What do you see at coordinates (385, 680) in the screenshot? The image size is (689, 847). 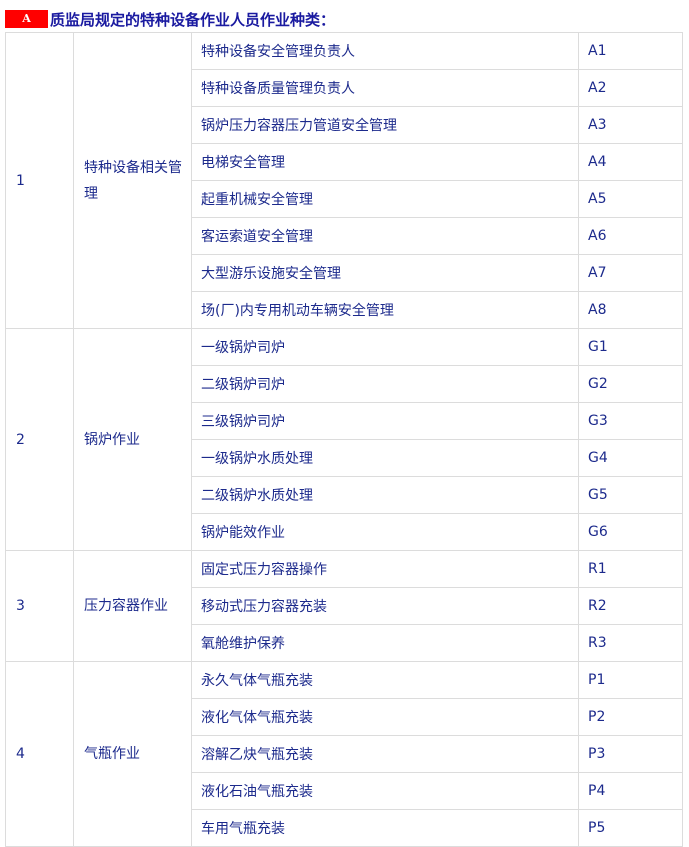 I see `operation-name: 永久气体气瓶充装` at bounding box center [385, 680].